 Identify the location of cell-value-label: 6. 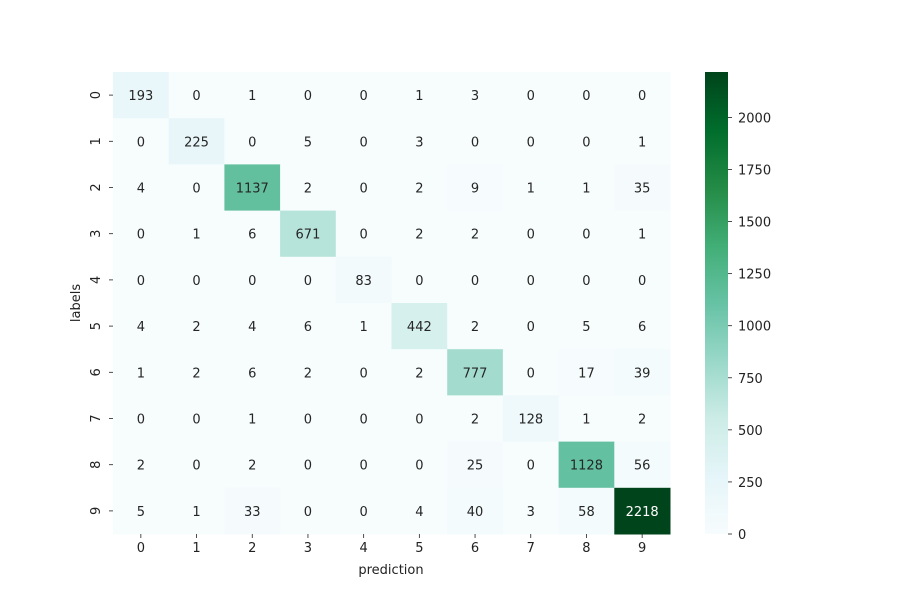
(252, 373).